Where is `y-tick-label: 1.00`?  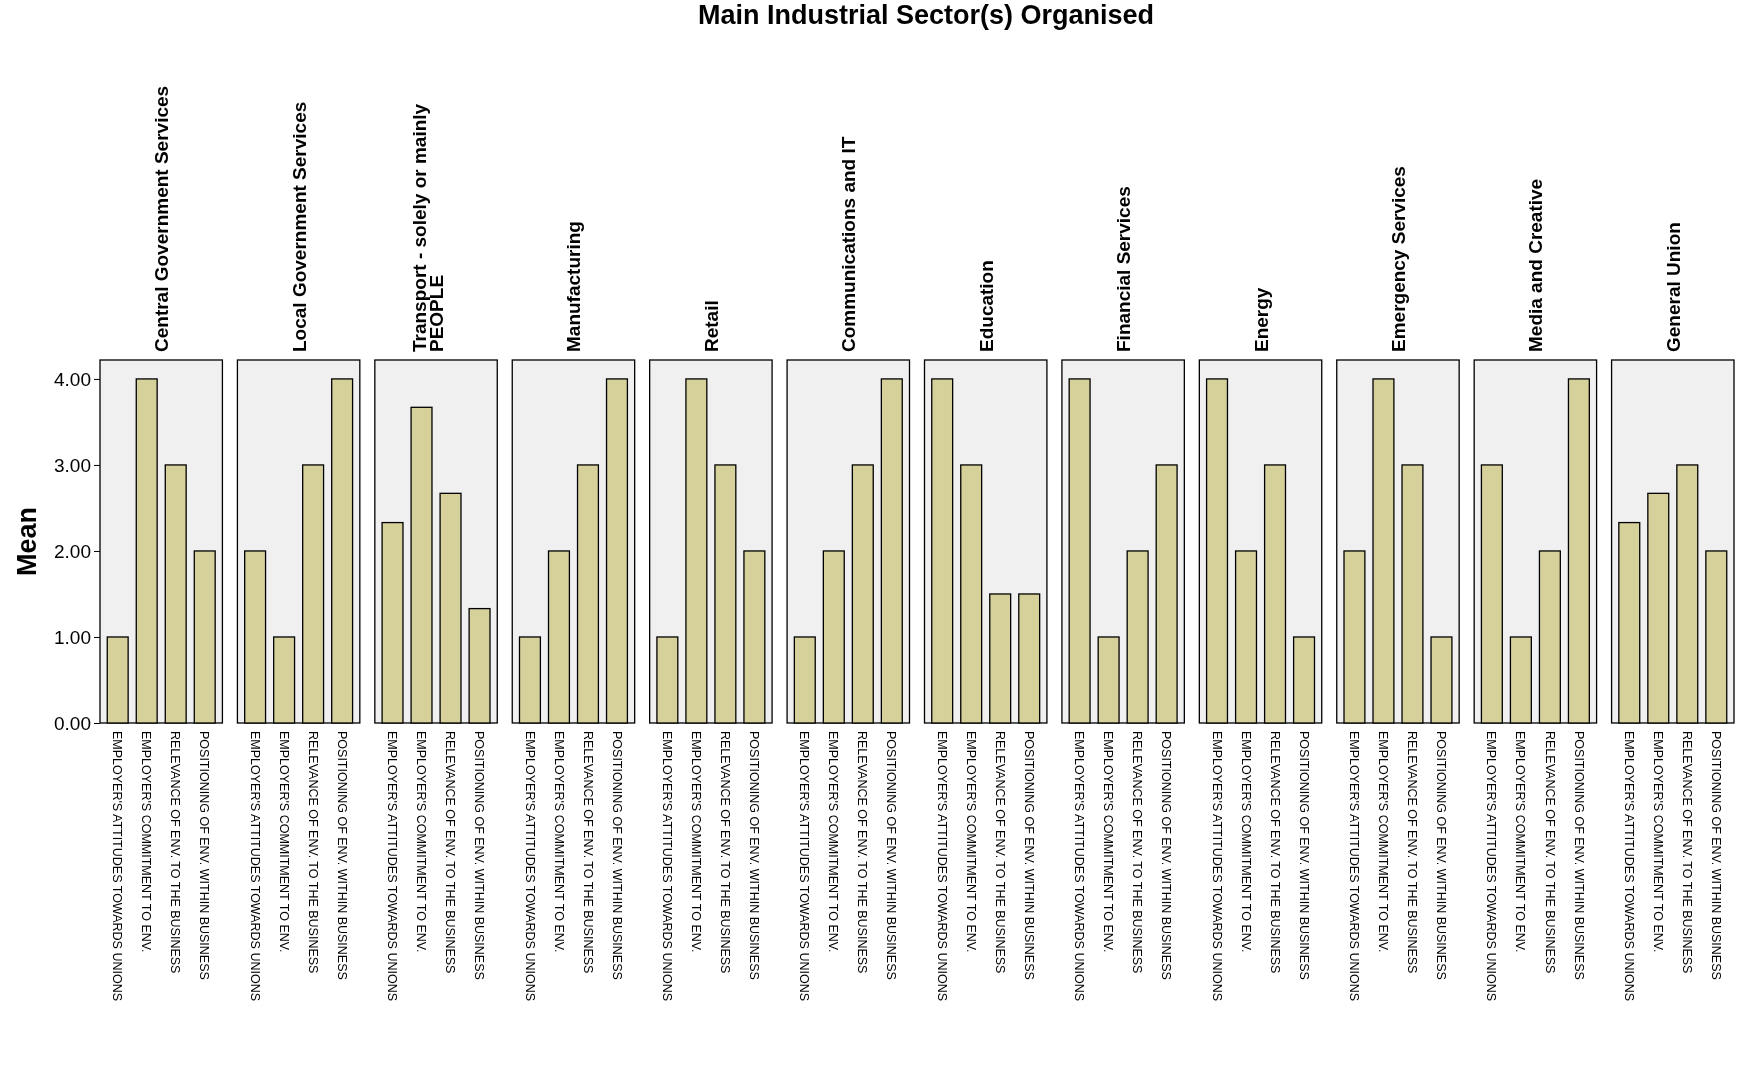 y-tick-label: 1.00 is located at coordinates (72, 637).